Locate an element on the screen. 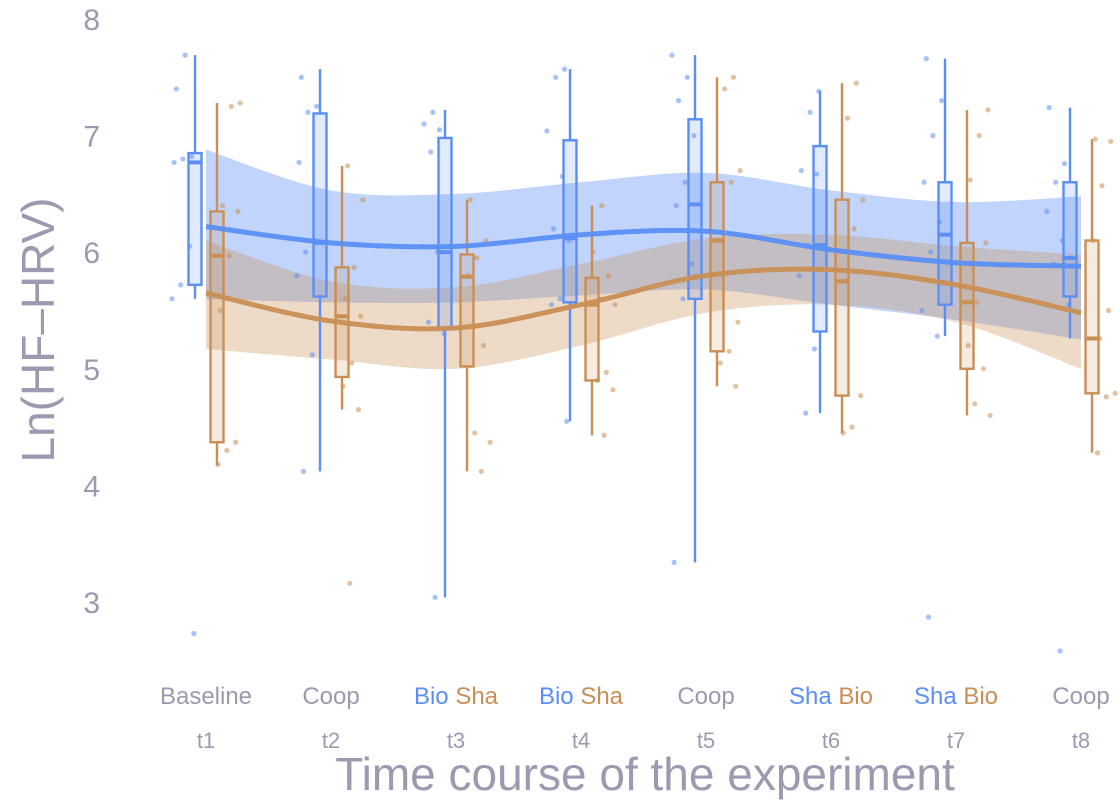 The width and height of the screenshot is (1120, 803). x-category-label-part: Bio is located at coordinates (556, 696).